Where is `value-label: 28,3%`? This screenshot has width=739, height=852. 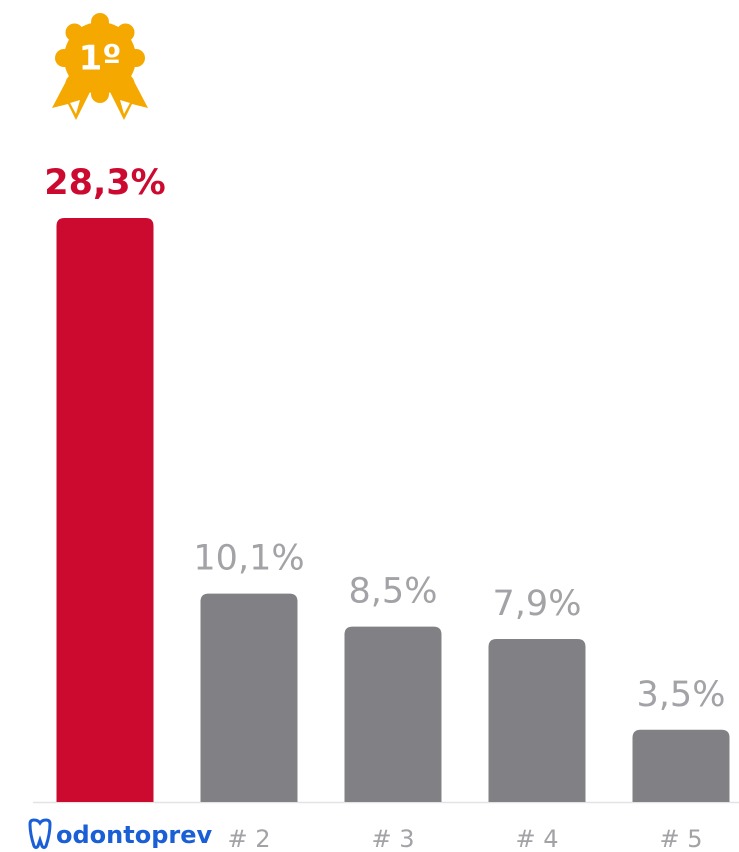 value-label: 28,3% is located at coordinates (104, 183).